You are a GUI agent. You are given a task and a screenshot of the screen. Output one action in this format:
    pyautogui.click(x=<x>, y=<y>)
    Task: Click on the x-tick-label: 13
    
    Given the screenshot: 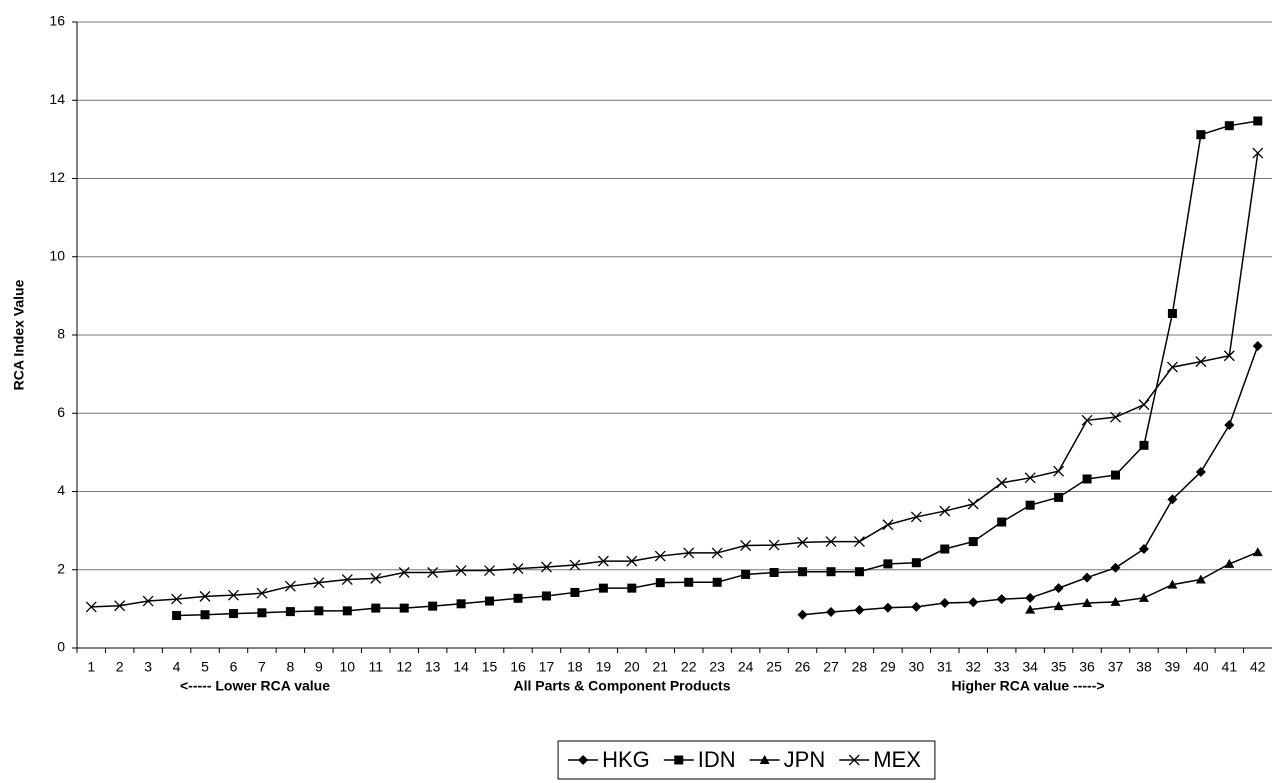 What is the action you would take?
    pyautogui.click(x=433, y=667)
    